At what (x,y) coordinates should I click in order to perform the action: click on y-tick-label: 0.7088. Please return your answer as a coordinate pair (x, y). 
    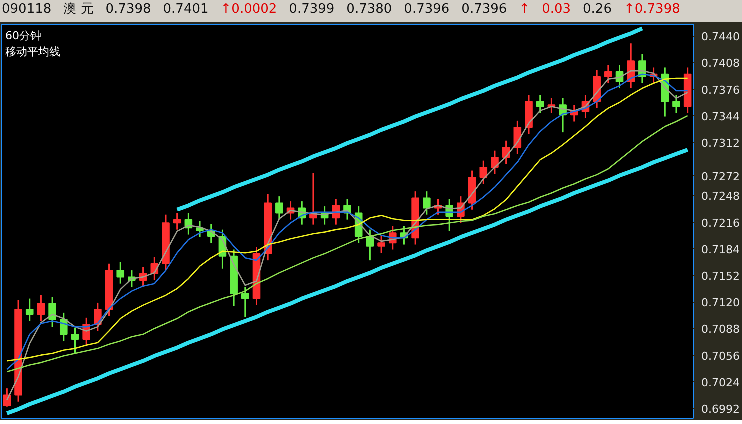
    Looking at the image, I should click on (721, 329).